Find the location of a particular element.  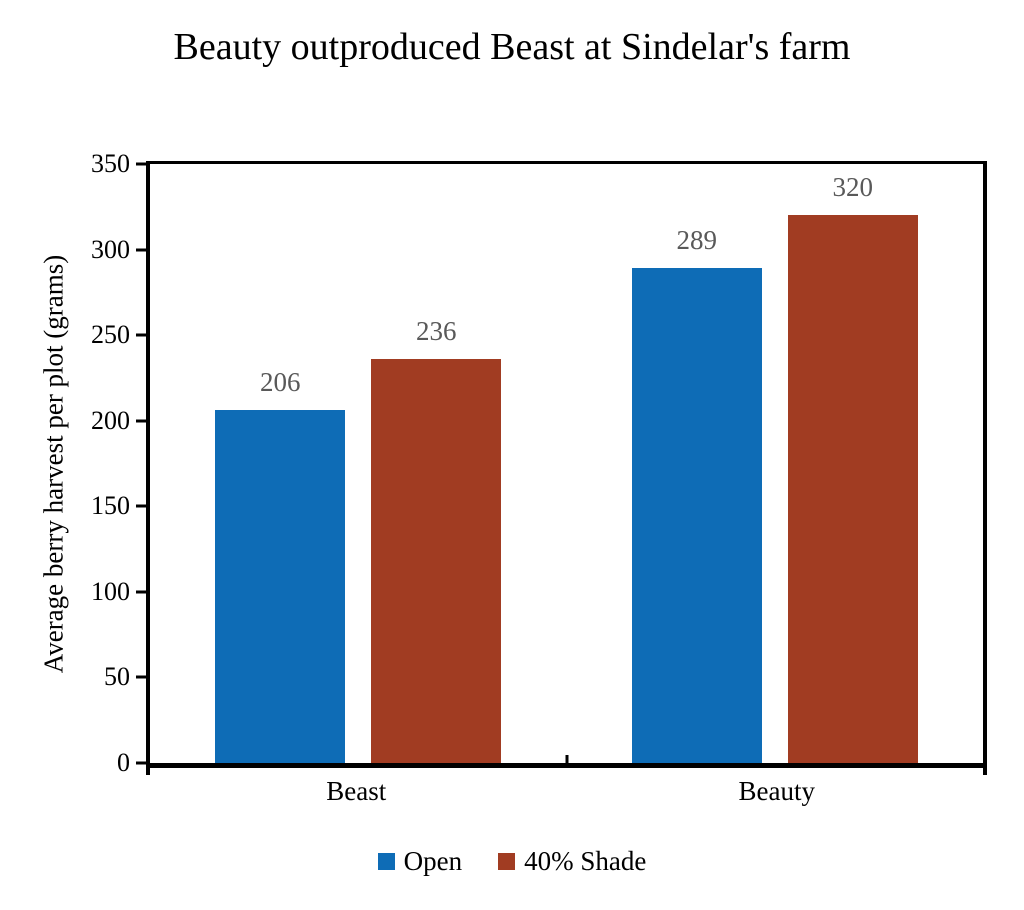

legend-swatch-40-shade is located at coordinates (507, 861).